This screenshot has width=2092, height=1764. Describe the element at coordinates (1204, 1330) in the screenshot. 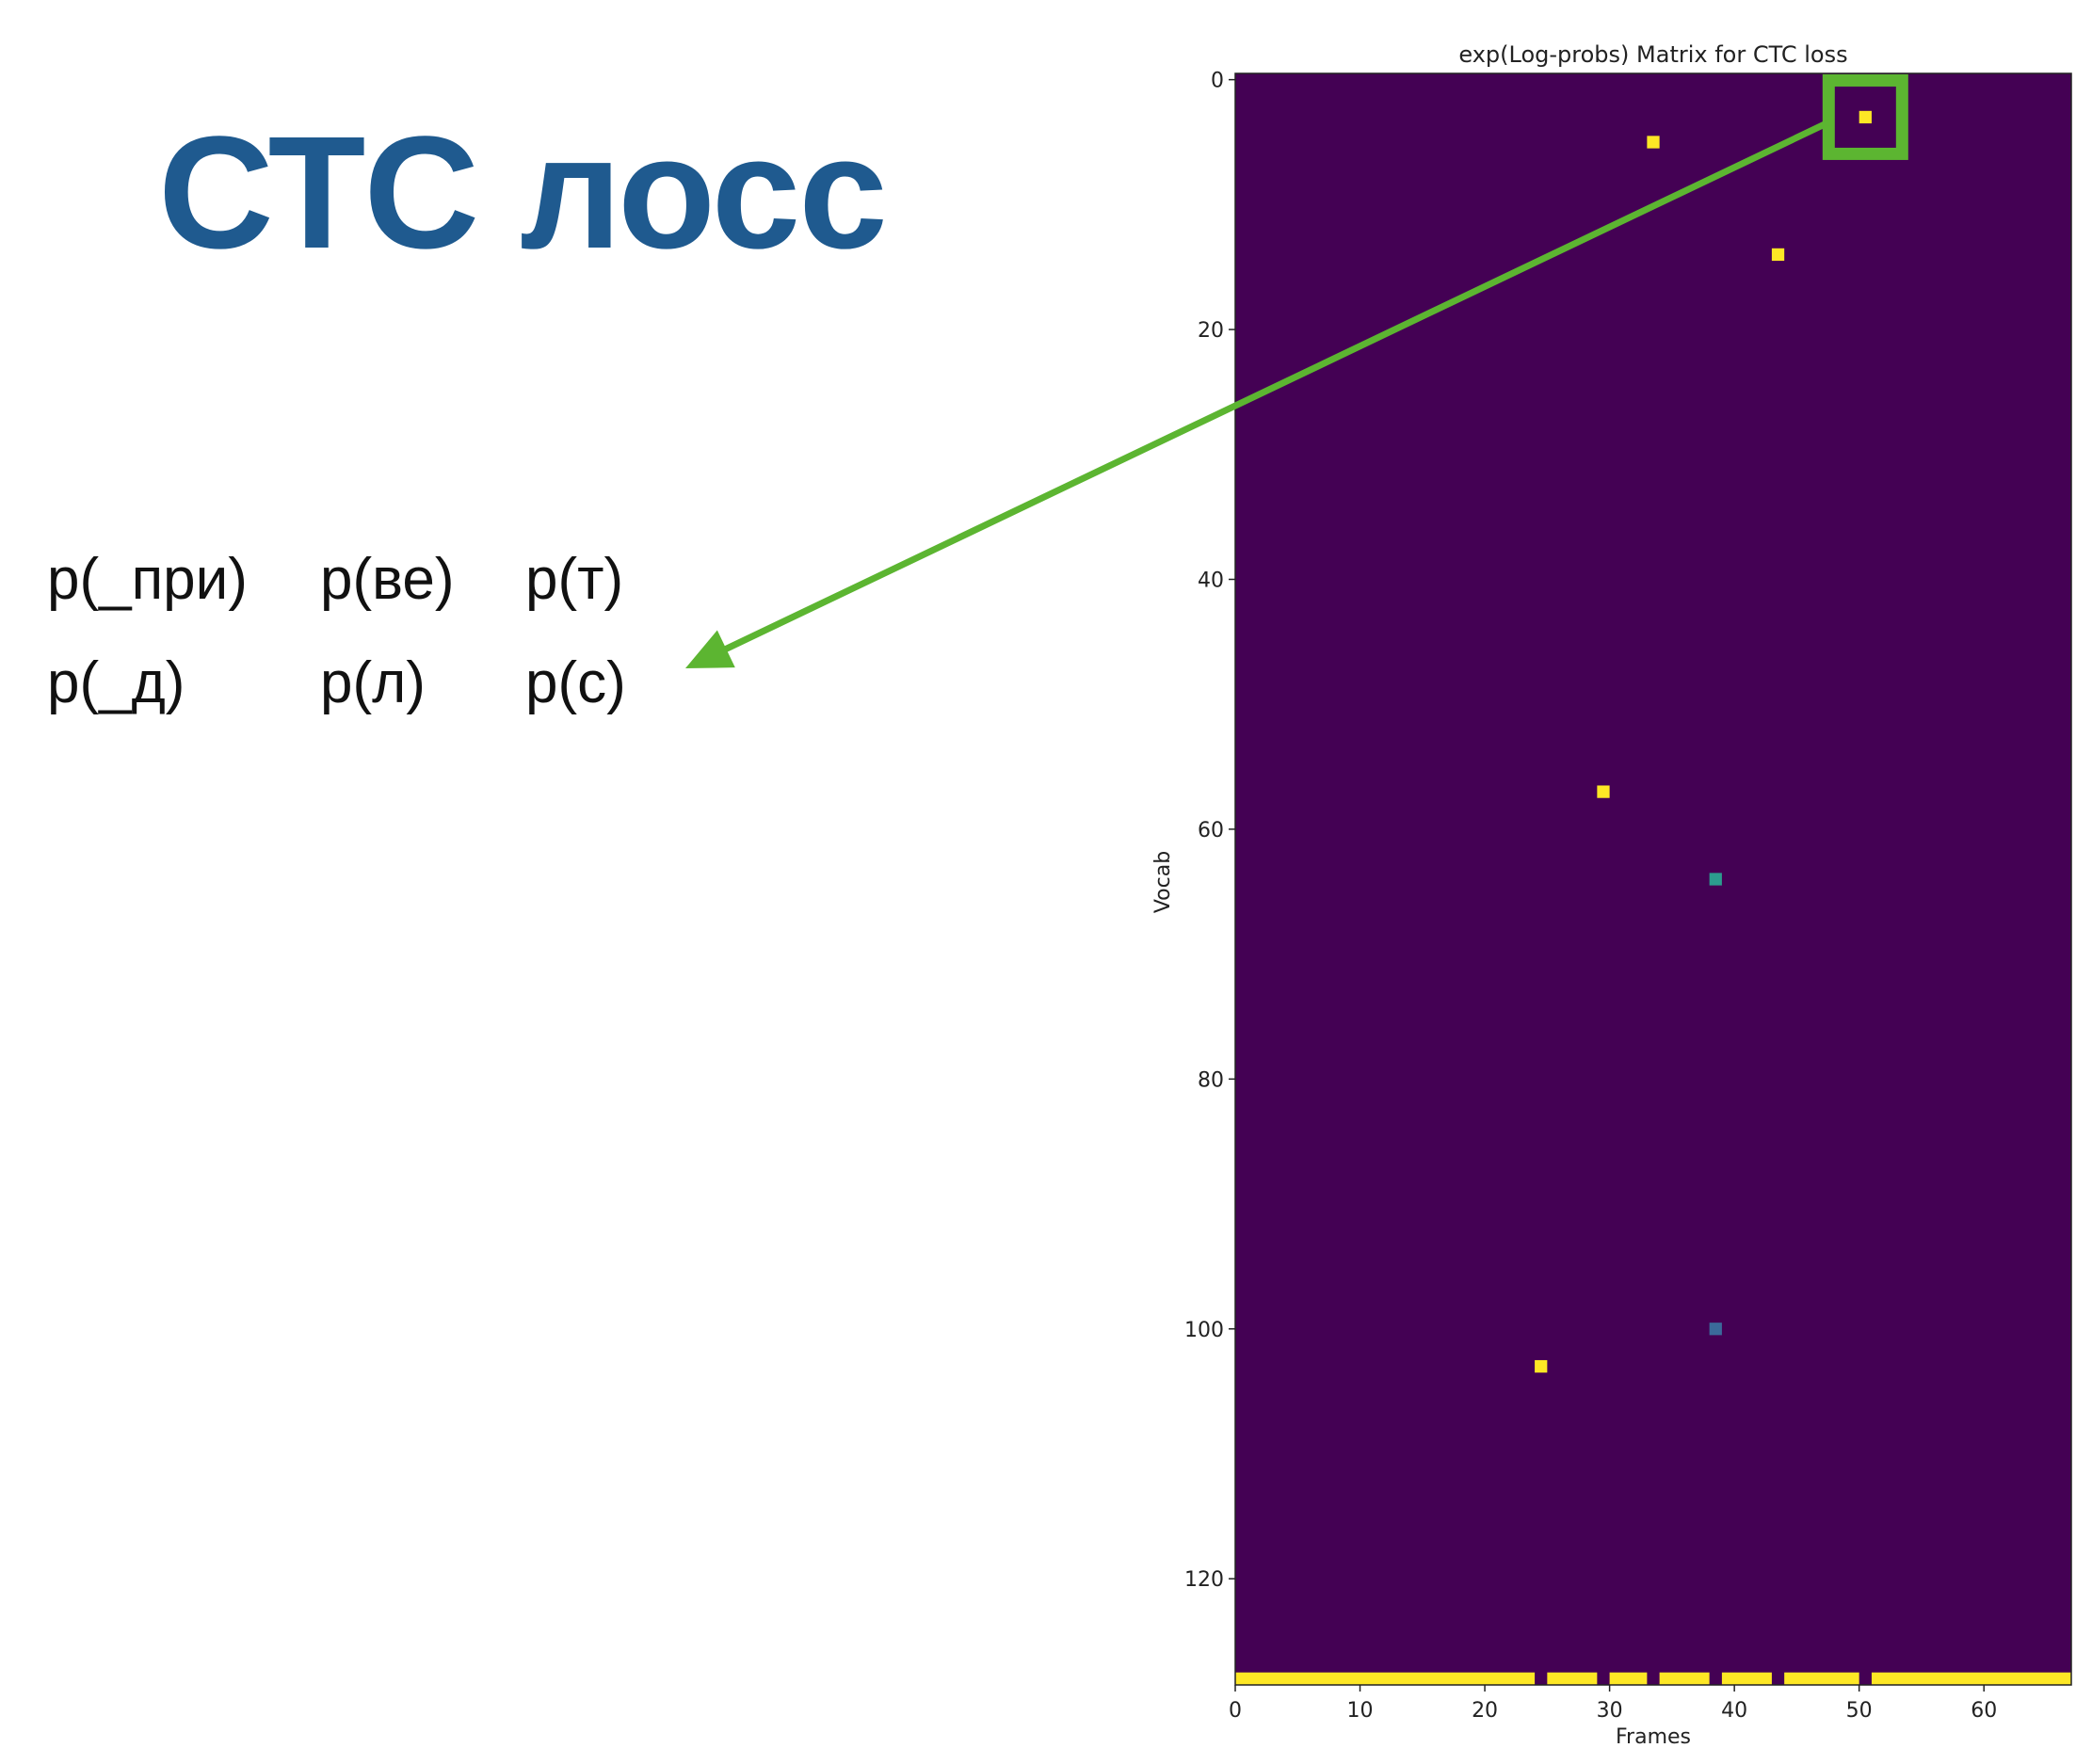

I see `y-tick-label-5: 100` at that location.